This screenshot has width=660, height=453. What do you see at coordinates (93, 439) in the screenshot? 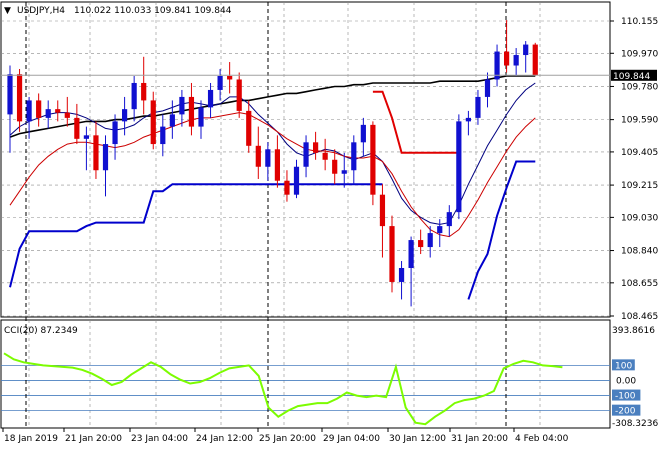
I see `time-tick-label: 21 Jan 20:00` at bounding box center [93, 439].